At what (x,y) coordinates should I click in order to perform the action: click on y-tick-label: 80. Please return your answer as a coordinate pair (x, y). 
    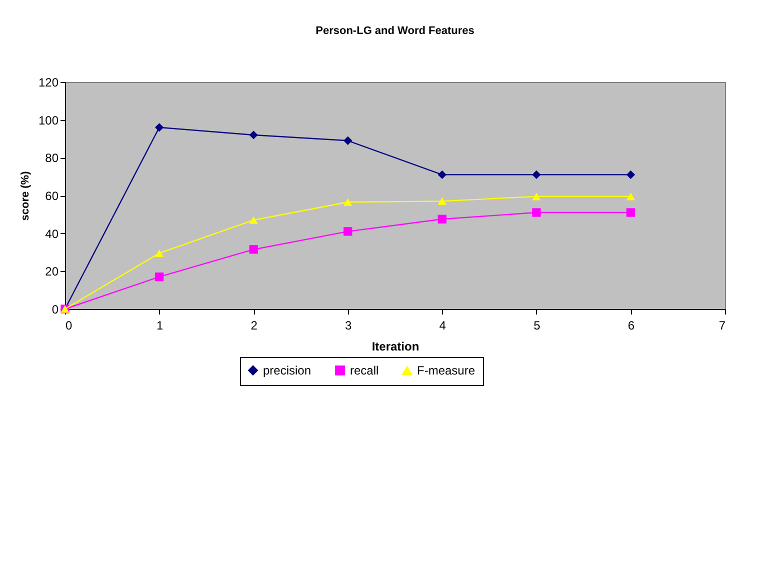
    Looking at the image, I should click on (52, 158).